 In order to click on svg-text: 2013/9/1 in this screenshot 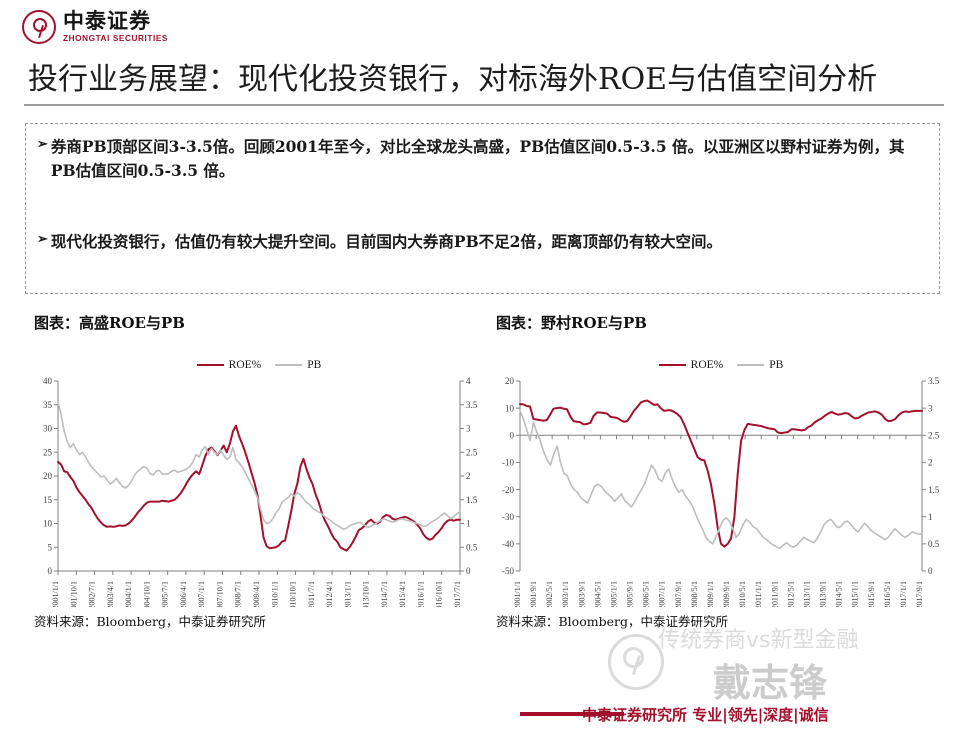, I will do `click(823, 594)`.